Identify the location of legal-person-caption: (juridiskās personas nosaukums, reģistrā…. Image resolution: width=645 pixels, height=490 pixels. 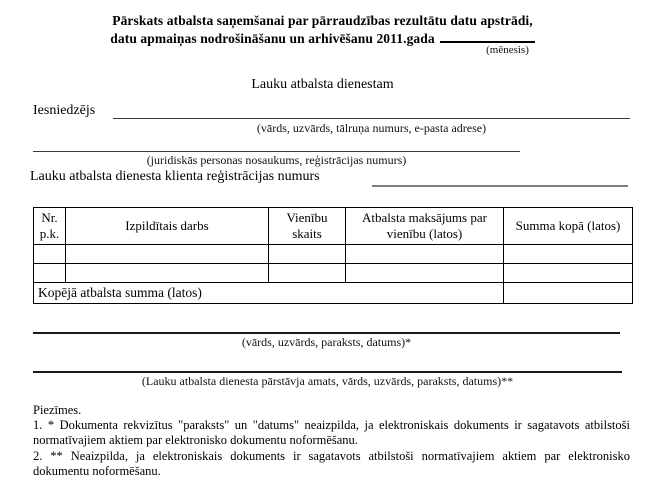
(276, 160).